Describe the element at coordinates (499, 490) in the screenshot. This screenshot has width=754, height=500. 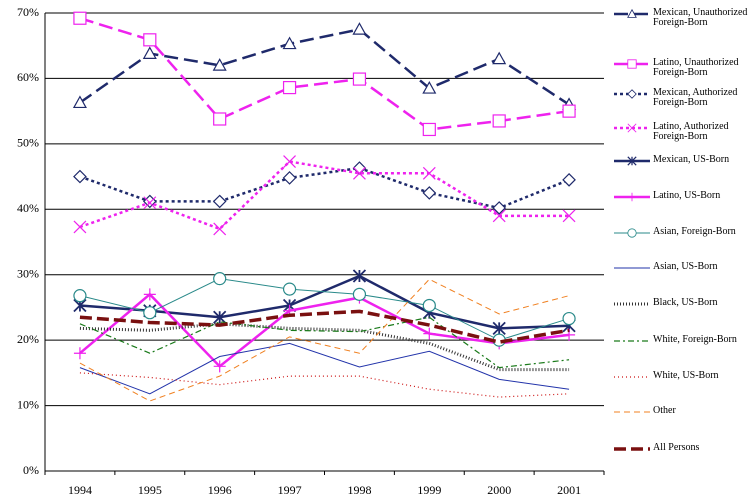
I see `x-tick-label: 2000` at that location.